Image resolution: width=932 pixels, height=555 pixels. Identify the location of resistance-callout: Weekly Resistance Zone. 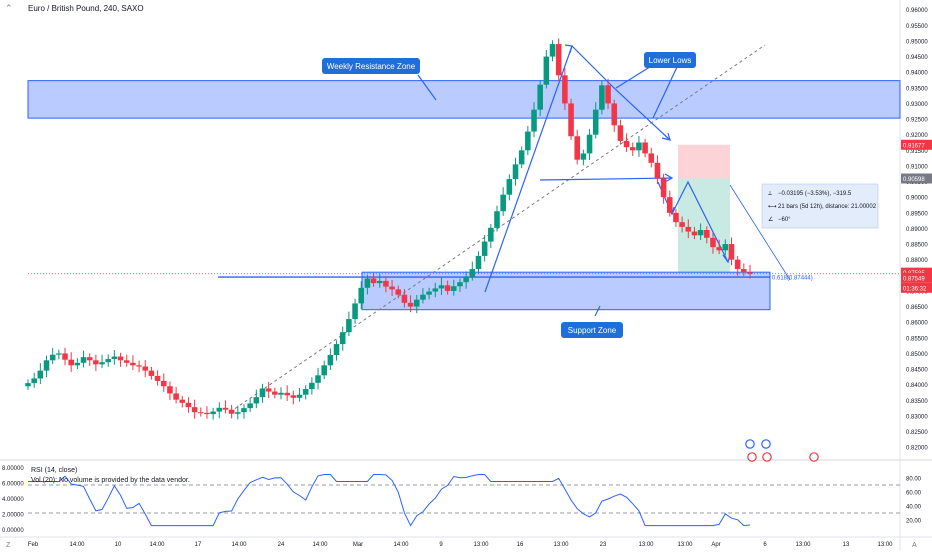
(371, 66).